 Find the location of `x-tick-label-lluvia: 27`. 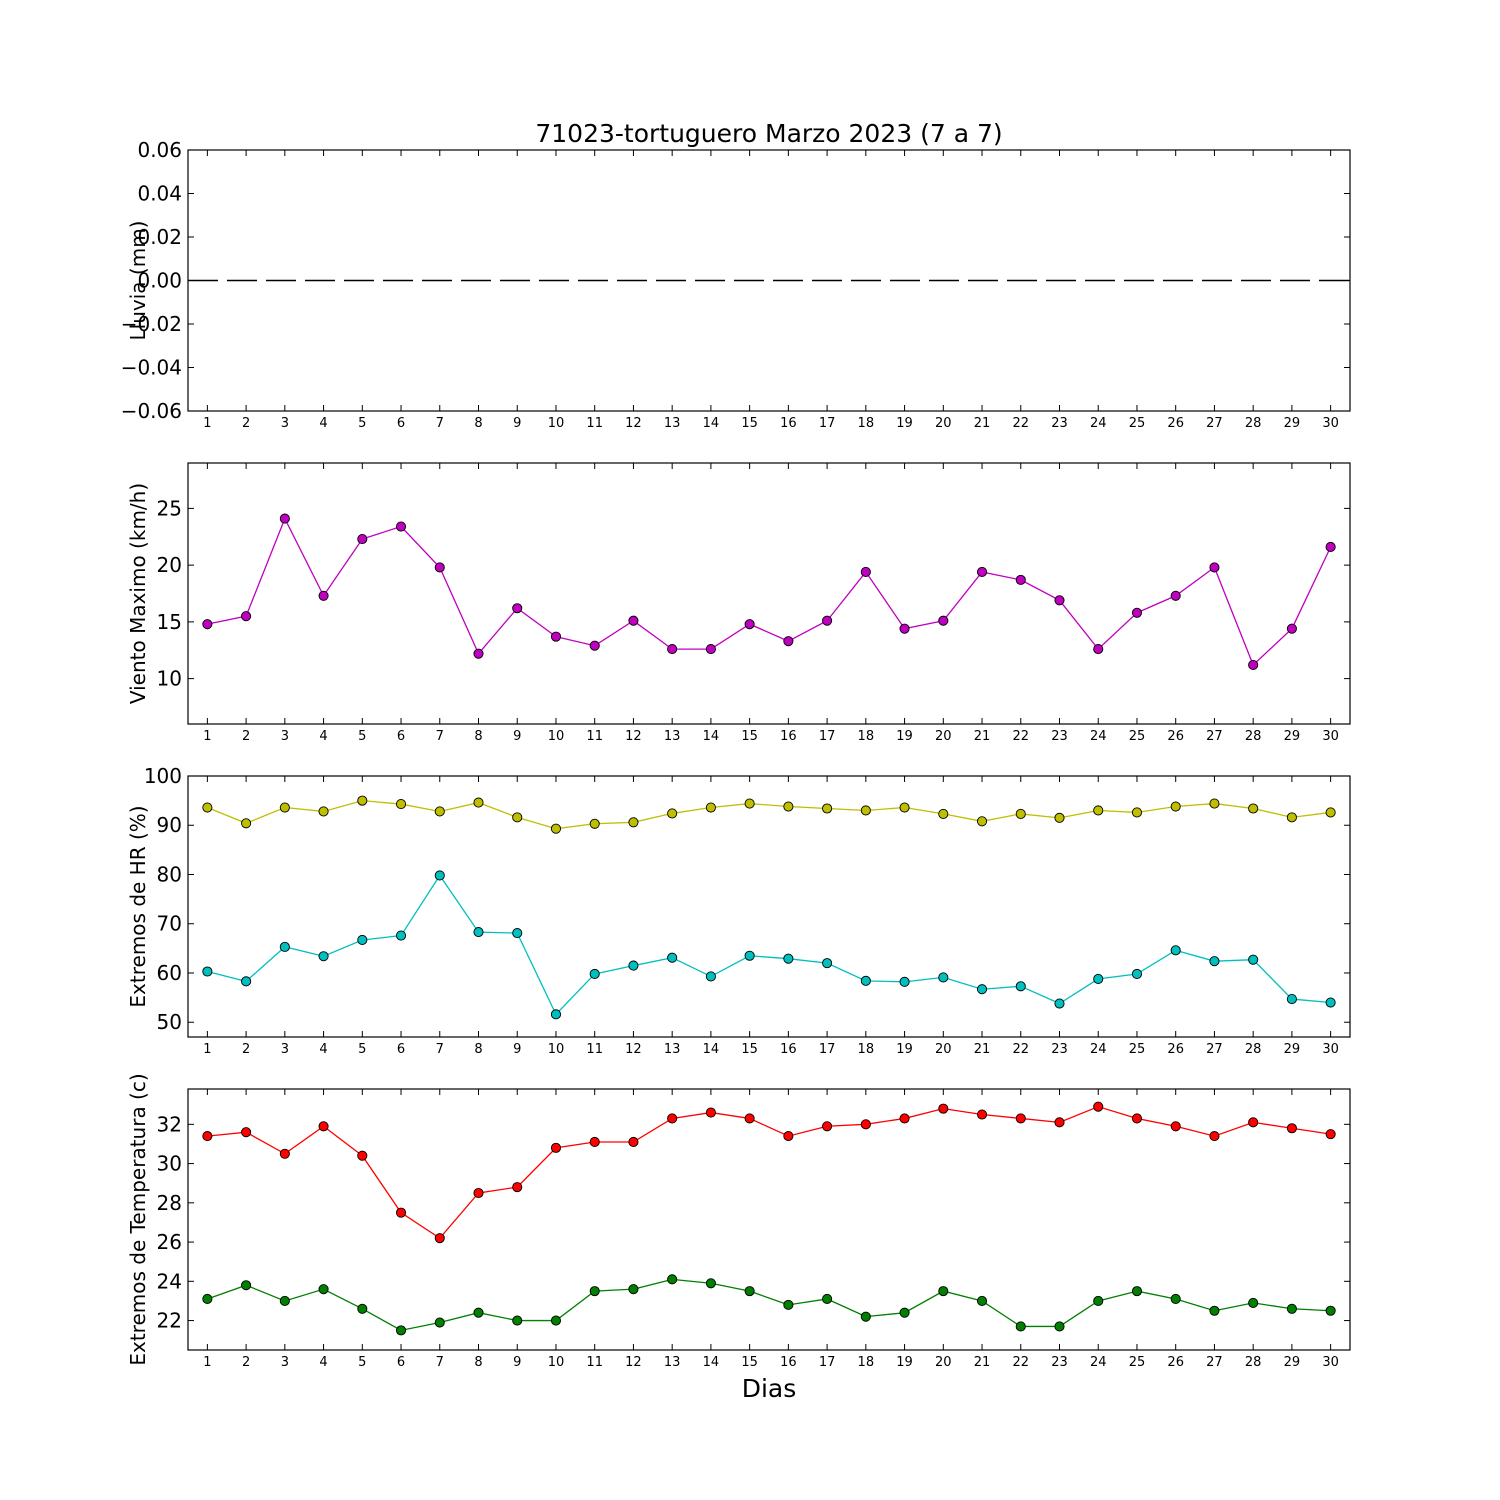

x-tick-label-lluvia: 27 is located at coordinates (1214, 423).